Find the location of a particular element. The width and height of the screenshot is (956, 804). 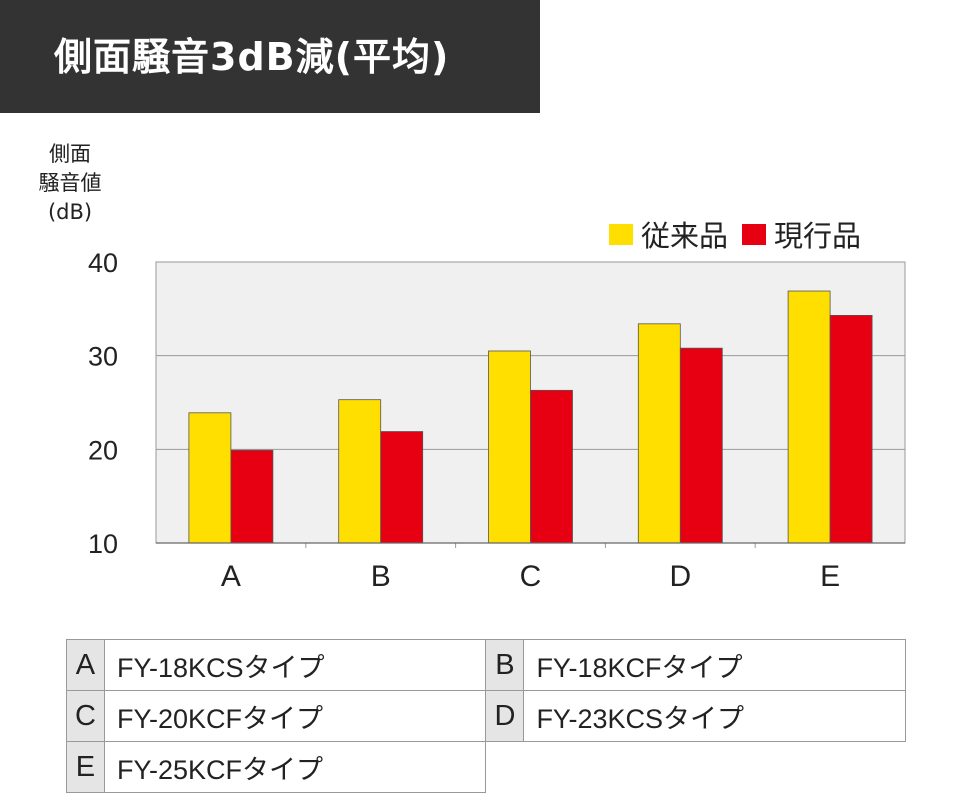

x-tick-label: D is located at coordinates (680, 576).